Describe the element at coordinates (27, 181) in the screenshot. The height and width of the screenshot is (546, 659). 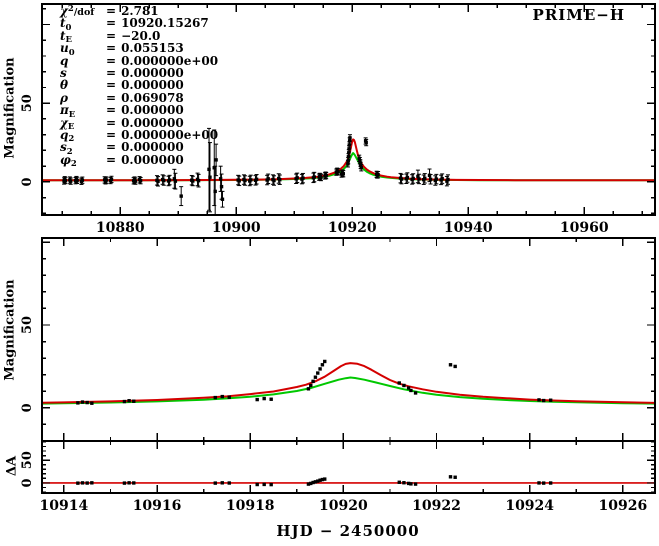
I see `y-tick-label: 0` at that location.